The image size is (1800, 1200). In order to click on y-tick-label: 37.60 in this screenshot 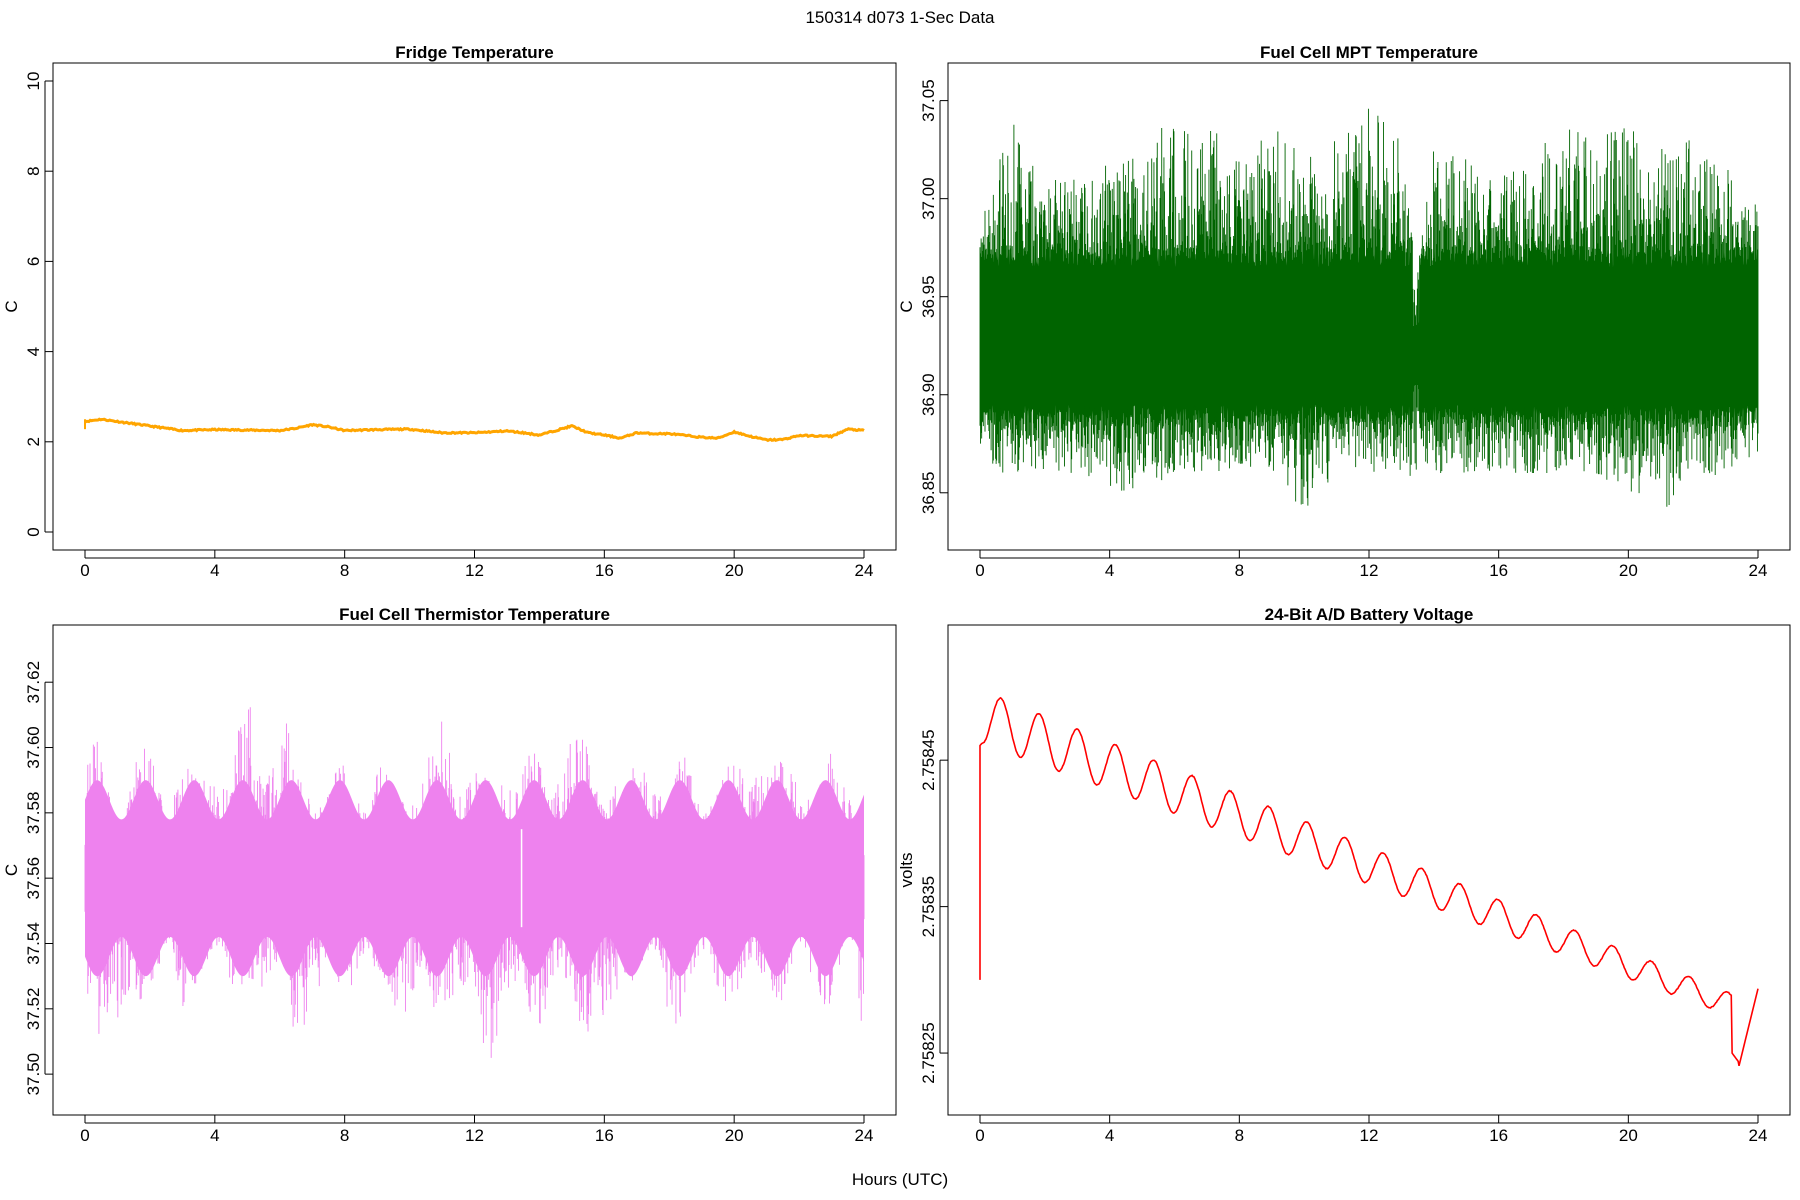, I will do `click(33, 747)`.